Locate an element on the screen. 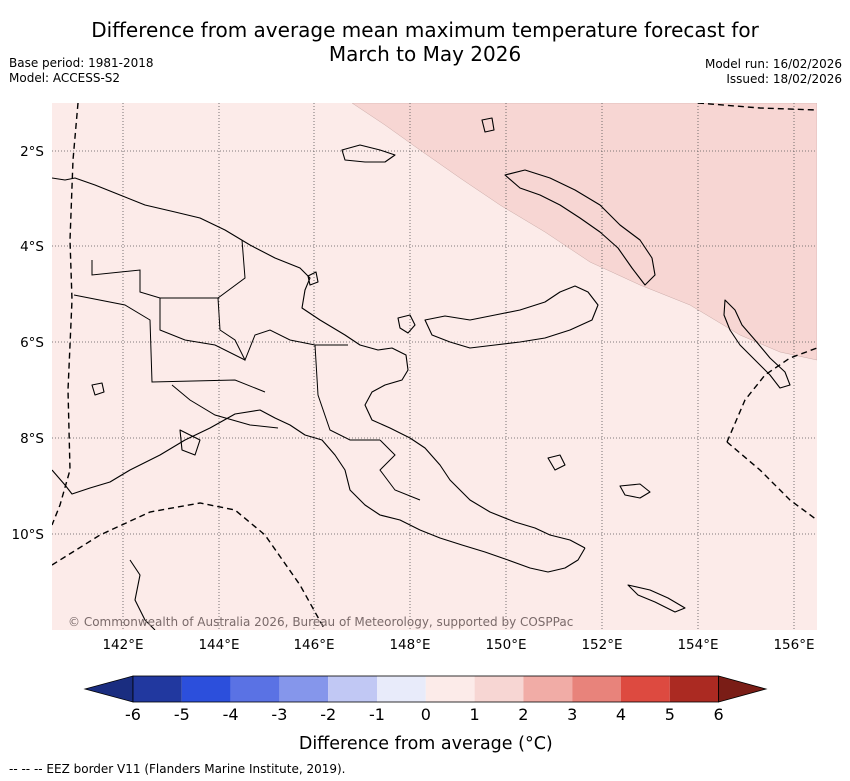  cb-tick-6: 6 is located at coordinates (719, 714).